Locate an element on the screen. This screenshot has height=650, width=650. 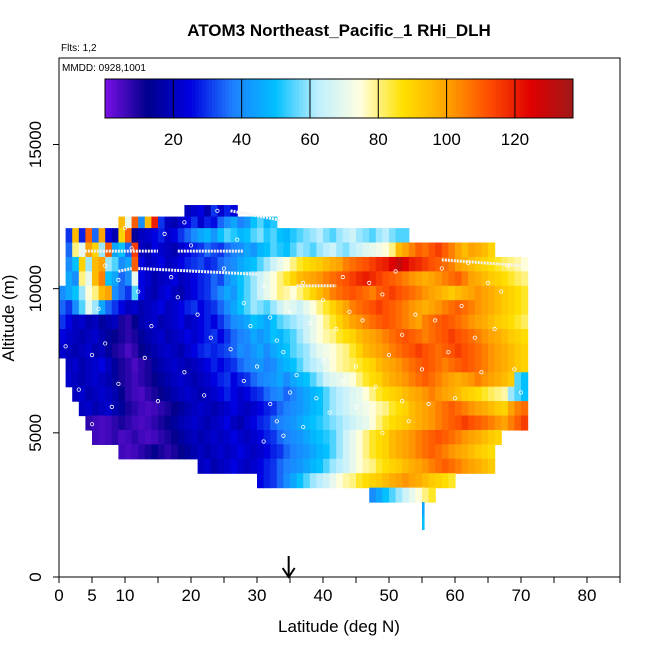
x-tick-label: 40 is located at coordinates (323, 595).